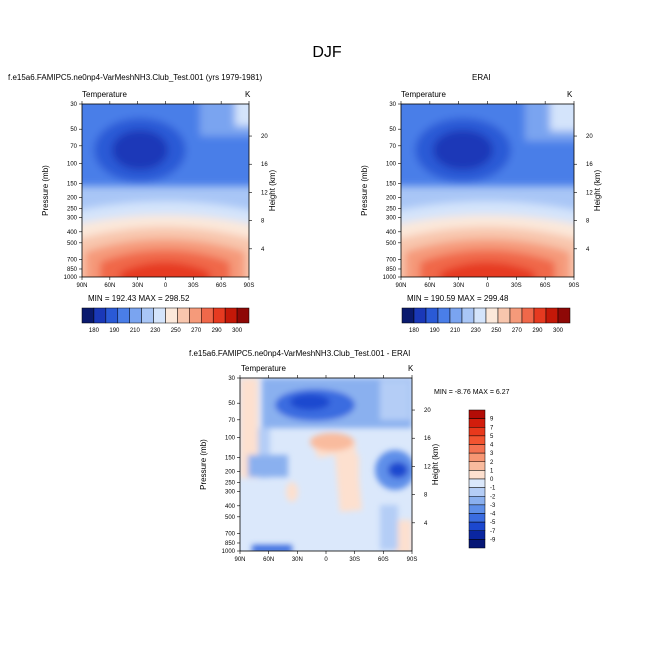 Image resolution: width=654 pixels, height=654 pixels. Describe the element at coordinates (492, 480) in the screenshot. I see `diff-colorbar-label: 0` at that location.